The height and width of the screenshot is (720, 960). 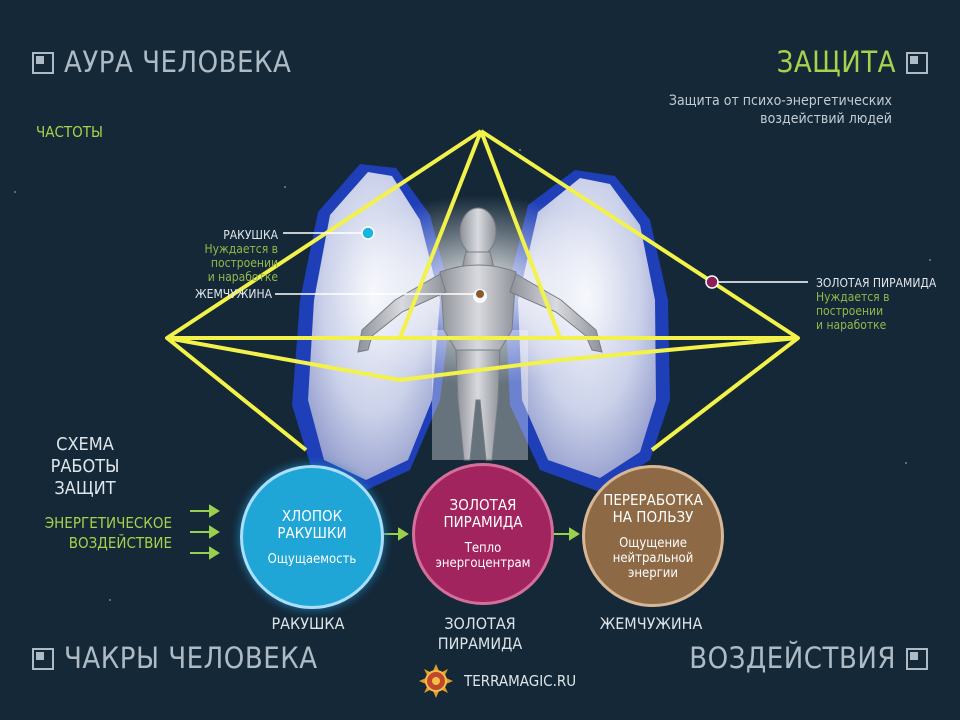 What do you see at coordinates (653, 573) in the screenshot?
I see `circle-subtitle: энергии` at bounding box center [653, 573].